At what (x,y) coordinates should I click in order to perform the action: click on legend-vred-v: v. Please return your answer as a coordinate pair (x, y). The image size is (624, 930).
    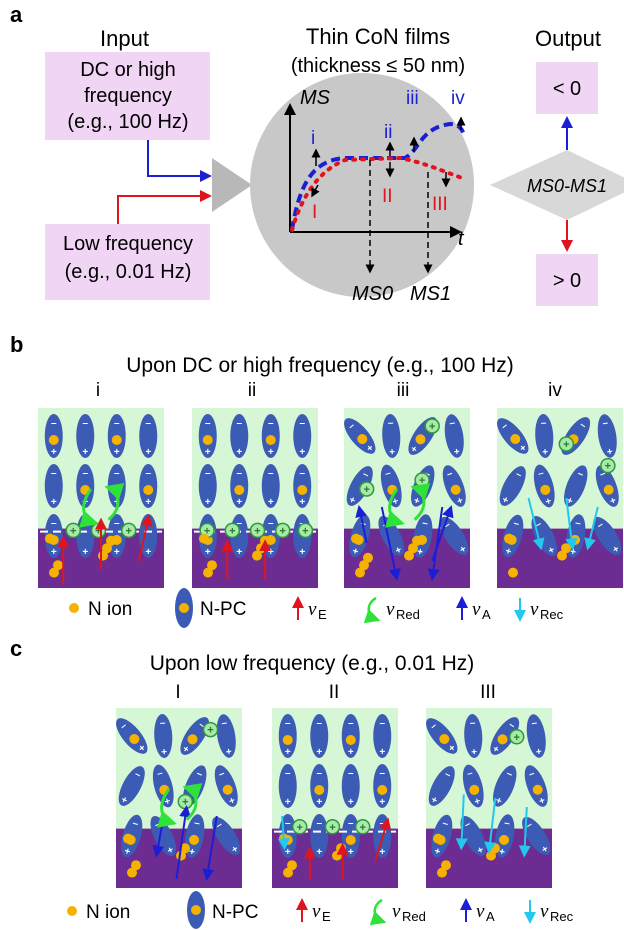
    Looking at the image, I should click on (390, 609).